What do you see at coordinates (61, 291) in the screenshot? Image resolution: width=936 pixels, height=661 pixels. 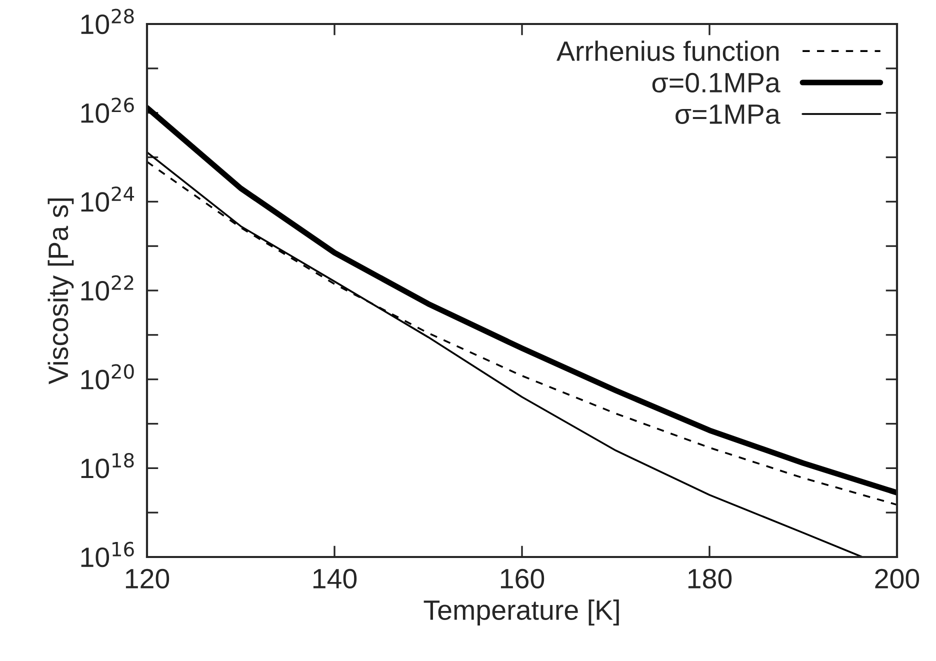 I see `y-axis-title: Viscosity [Pa s]` at bounding box center [61, 291].